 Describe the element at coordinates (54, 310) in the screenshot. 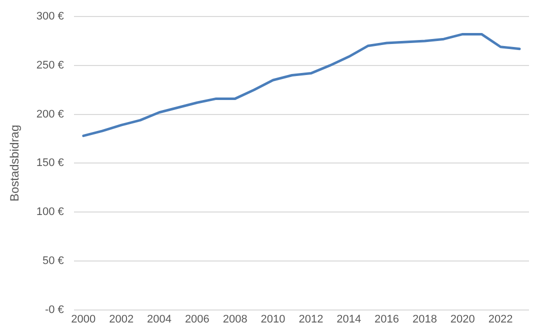

I see `y-tick-label: -0 €` at that location.